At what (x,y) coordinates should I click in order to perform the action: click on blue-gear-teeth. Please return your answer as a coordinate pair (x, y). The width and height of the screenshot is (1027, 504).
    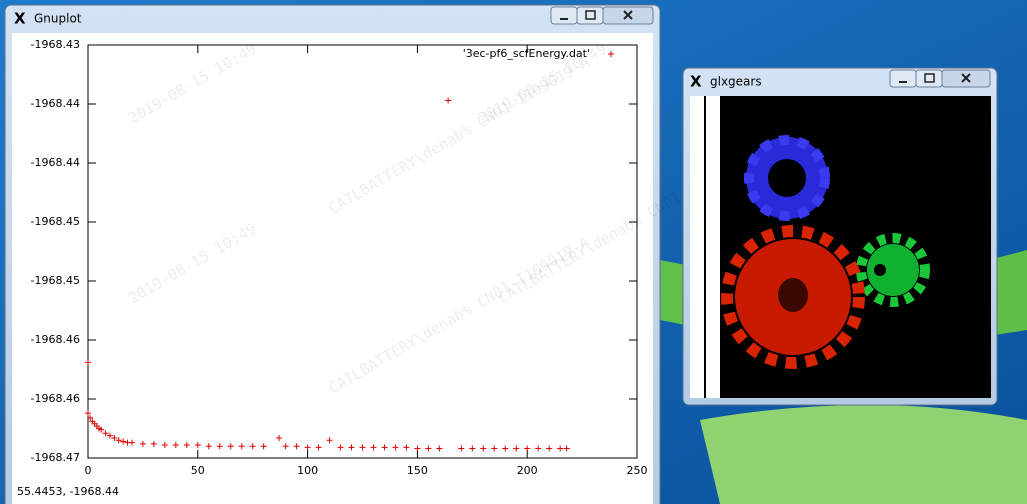
    Looking at the image, I should click on (787, 178).